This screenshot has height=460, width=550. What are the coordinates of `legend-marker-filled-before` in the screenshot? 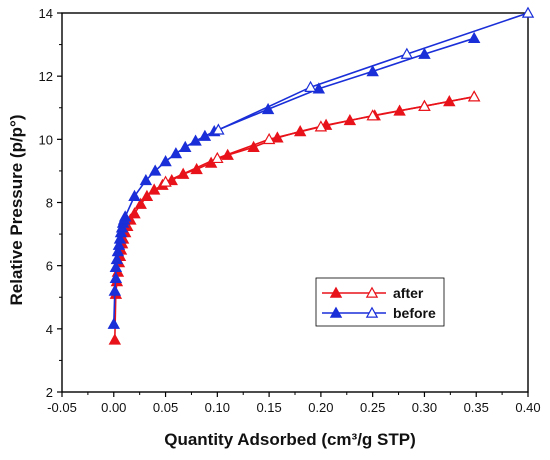 It's located at (336, 312).